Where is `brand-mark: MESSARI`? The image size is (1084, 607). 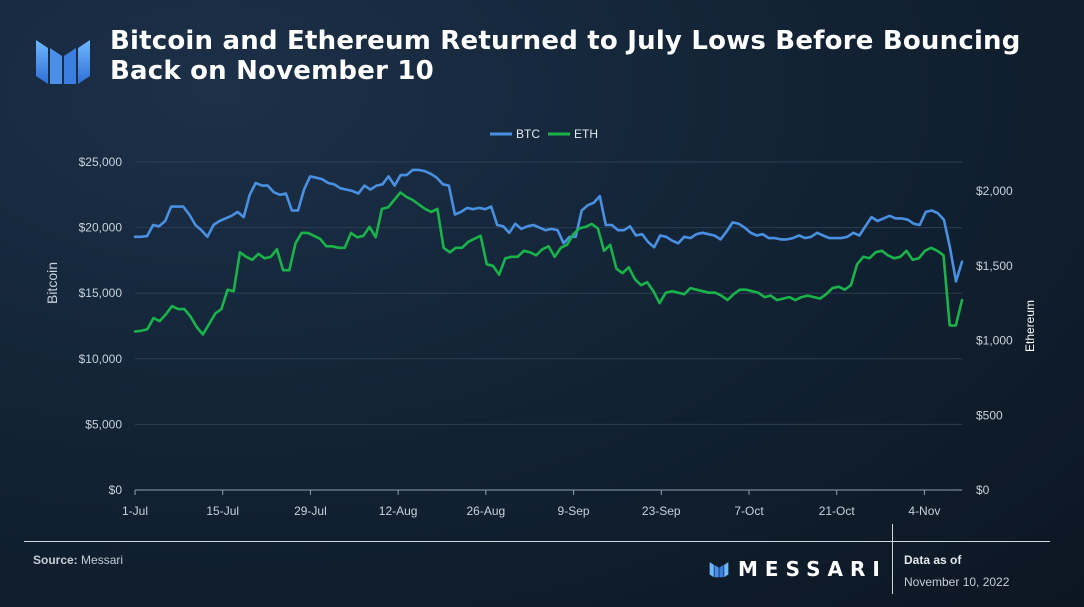
brand-mark: MESSARI is located at coordinates (797, 569).